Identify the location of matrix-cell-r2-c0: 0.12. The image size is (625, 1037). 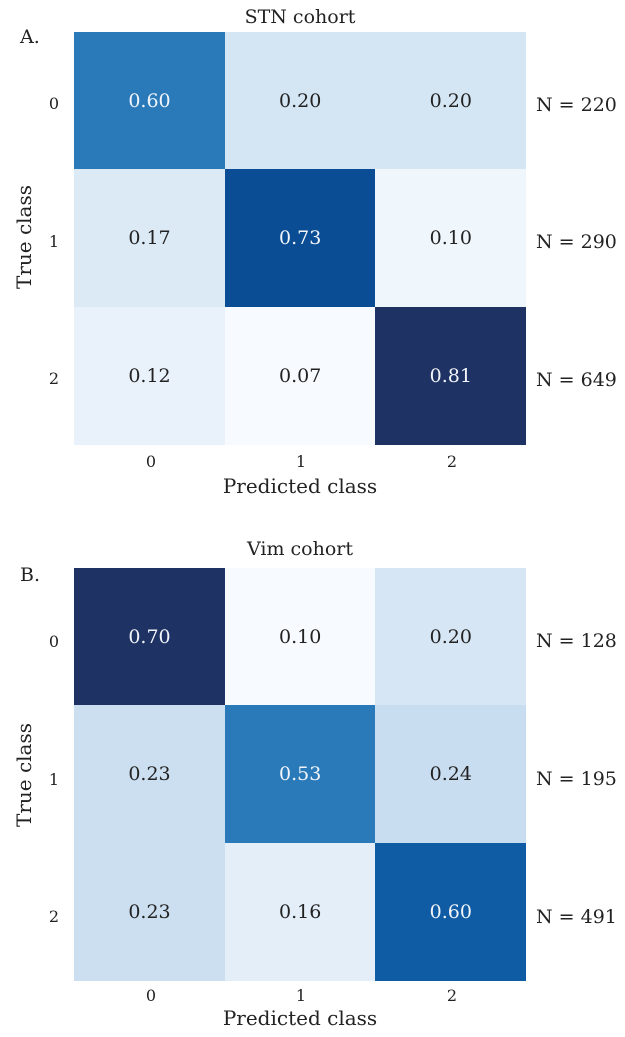
(149, 375).